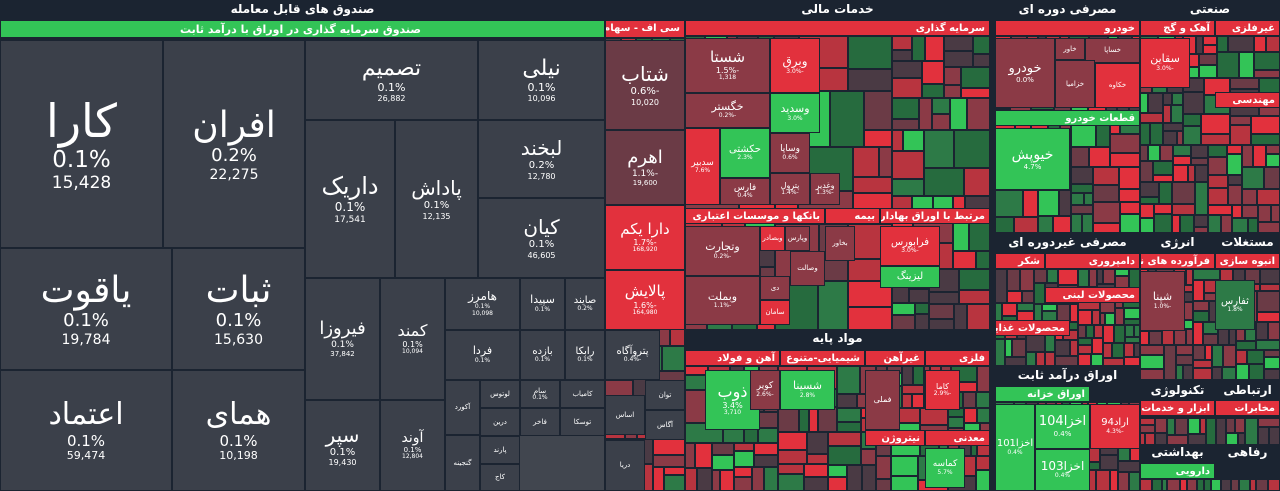 The image size is (1280, 491). What do you see at coordinates (238, 430) in the screenshot?
I see `stock-tile: همای 0.1% 10,198` at bounding box center [238, 430].